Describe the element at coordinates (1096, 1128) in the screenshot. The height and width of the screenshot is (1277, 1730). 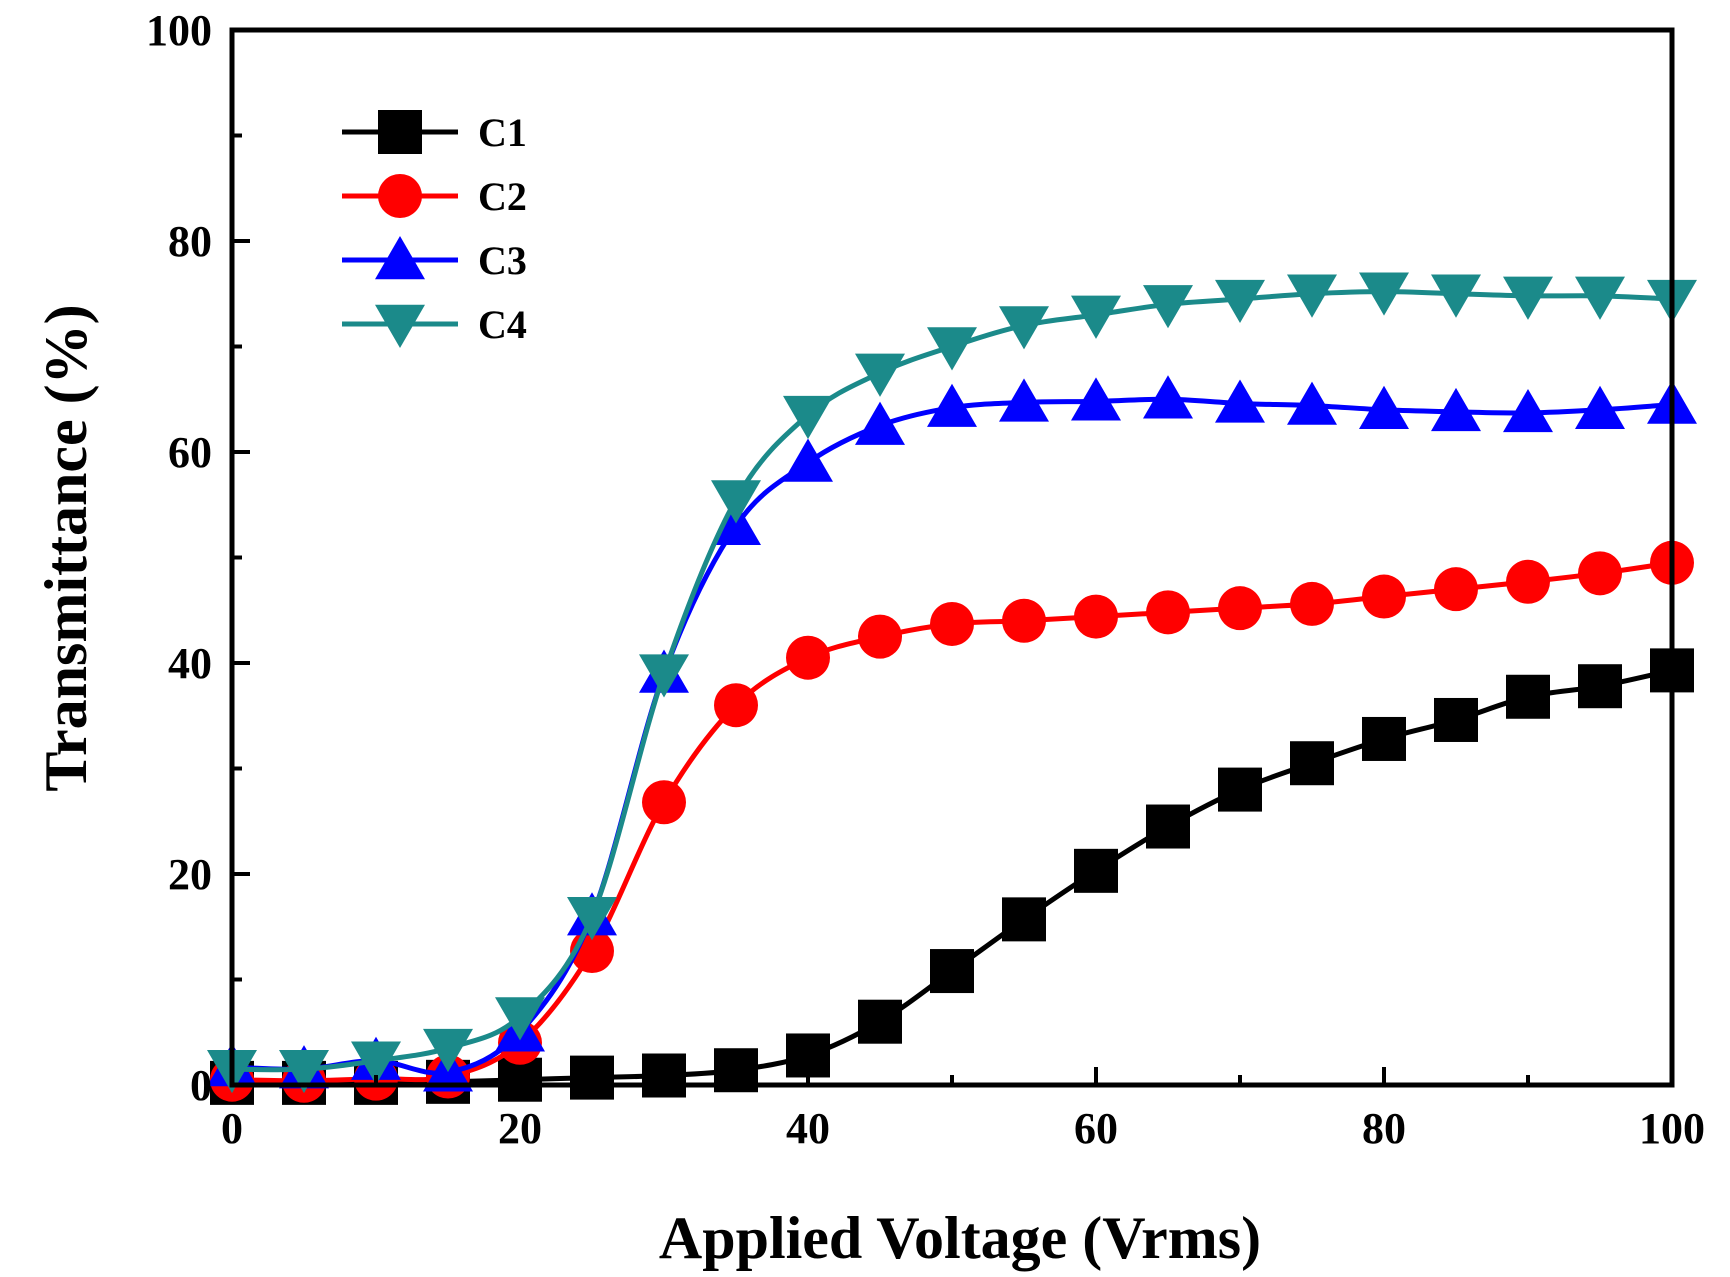
I see `x-tick-label: 60` at that location.